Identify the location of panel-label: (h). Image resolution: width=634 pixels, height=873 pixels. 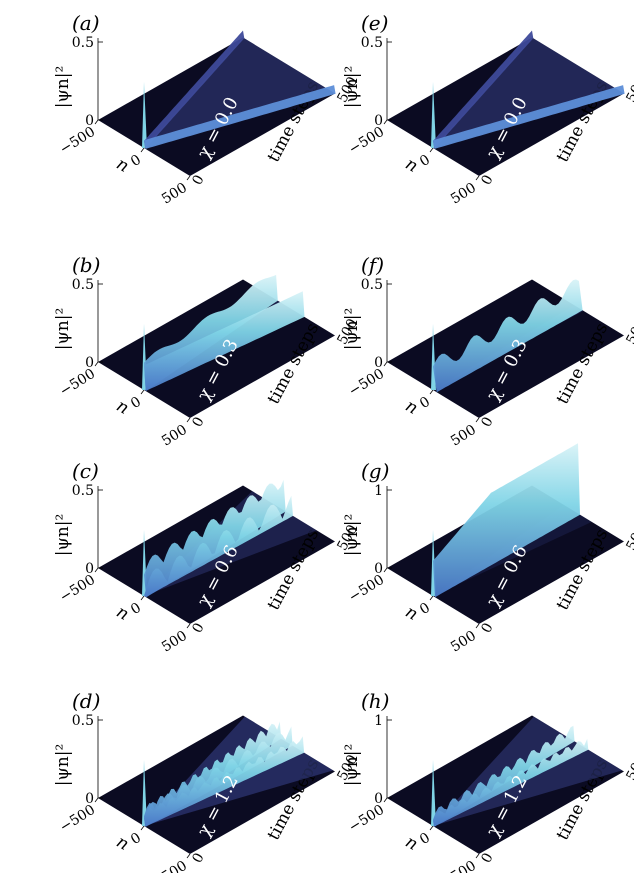
(375, 701).